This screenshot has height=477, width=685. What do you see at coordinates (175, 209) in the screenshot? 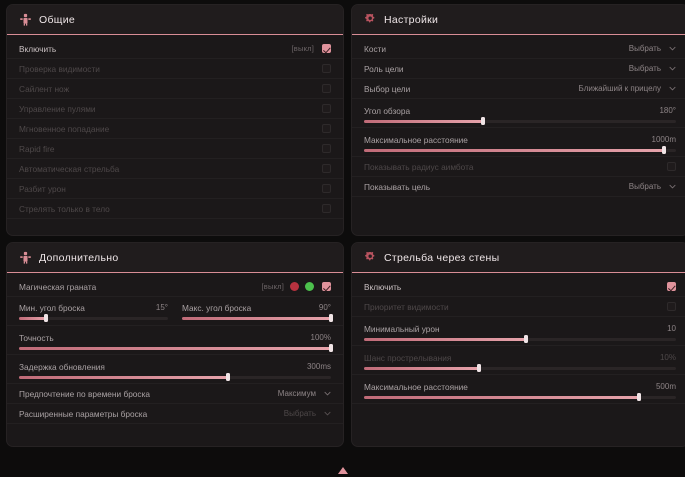
I see `row-body-only: Стрелять только в тело` at bounding box center [175, 209].